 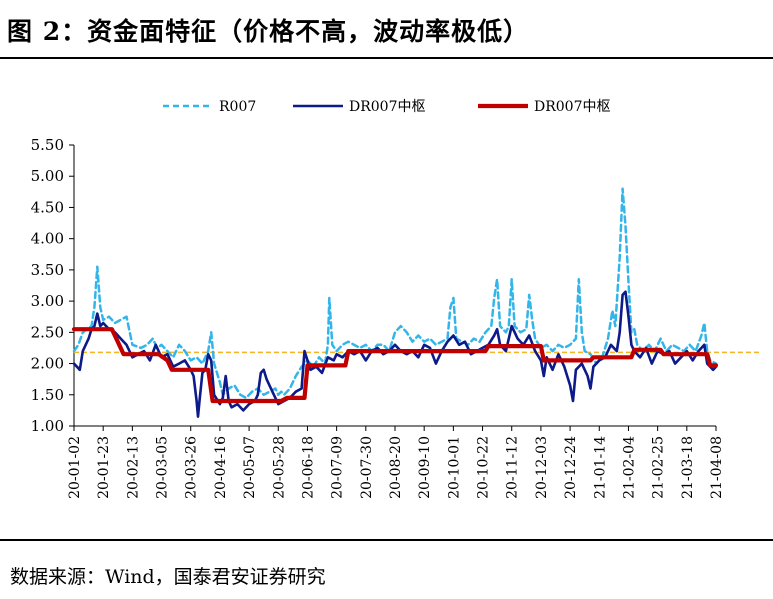 I want to click on x-tick-label: 20-12-24, so click(x=571, y=467).